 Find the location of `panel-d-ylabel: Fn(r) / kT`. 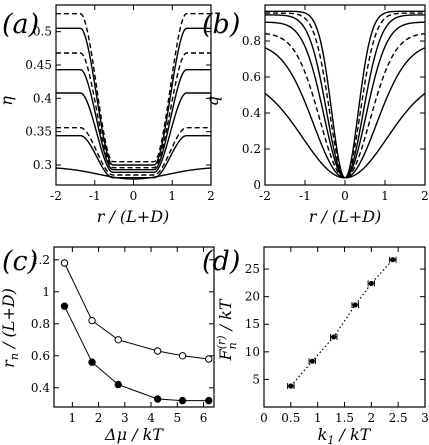

panel-d-ylabel: Fn(r) / kT is located at coordinates (227, 329).